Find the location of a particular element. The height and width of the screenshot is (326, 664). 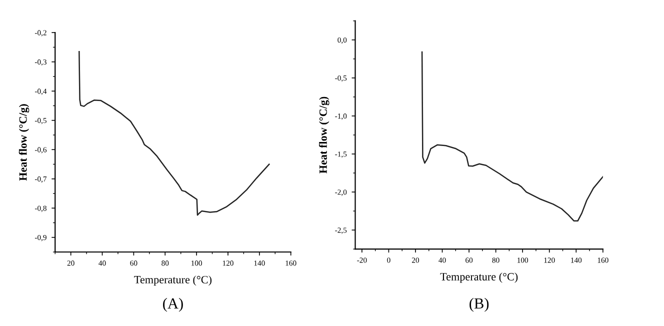

text: (A) is located at coordinates (173, 305).